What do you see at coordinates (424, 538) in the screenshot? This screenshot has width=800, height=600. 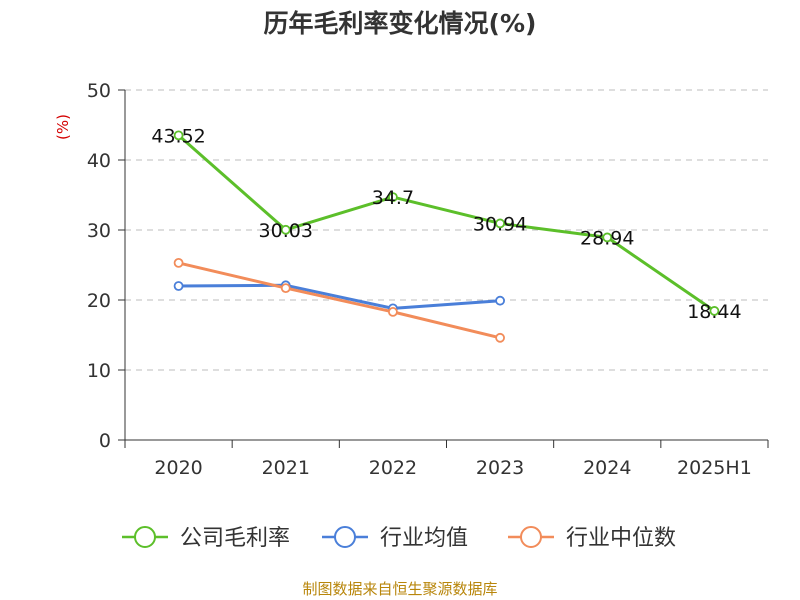 I see `legend-label: 行业均值` at bounding box center [424, 538].